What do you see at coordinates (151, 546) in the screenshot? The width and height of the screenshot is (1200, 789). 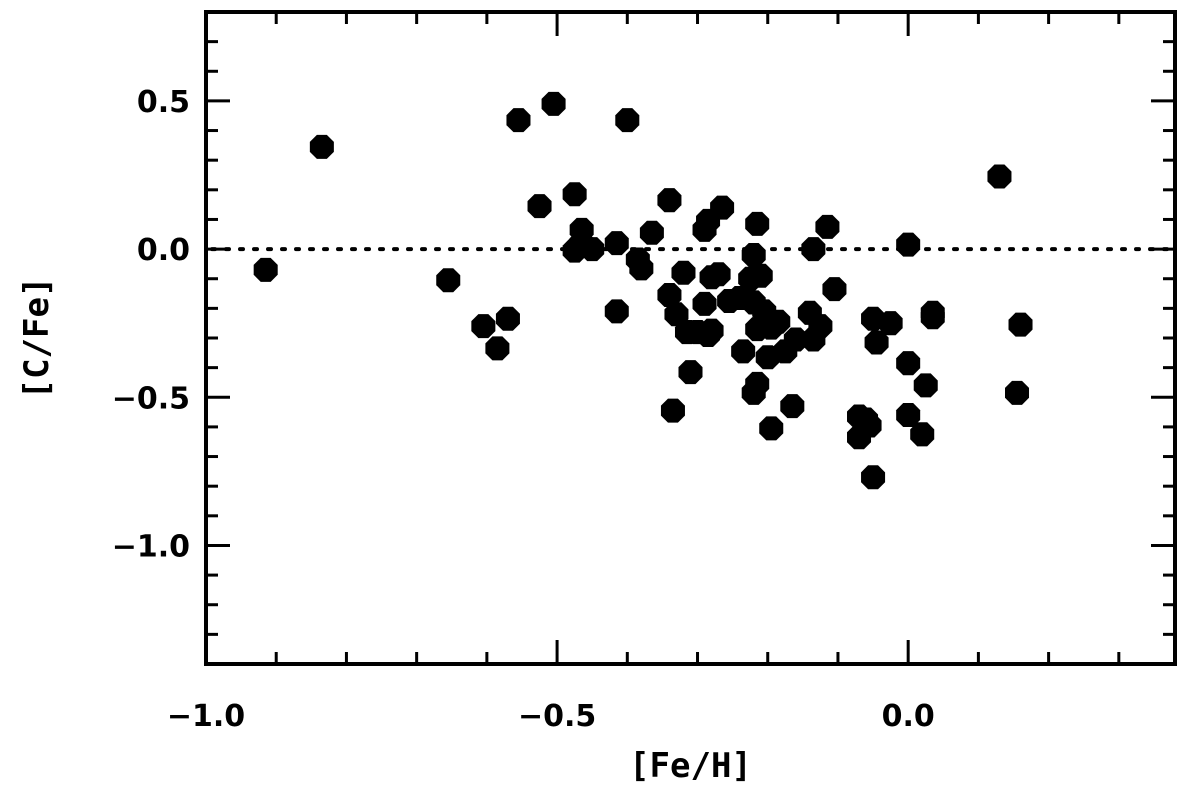 I see `y-tick-label: −1.0` at bounding box center [151, 546].